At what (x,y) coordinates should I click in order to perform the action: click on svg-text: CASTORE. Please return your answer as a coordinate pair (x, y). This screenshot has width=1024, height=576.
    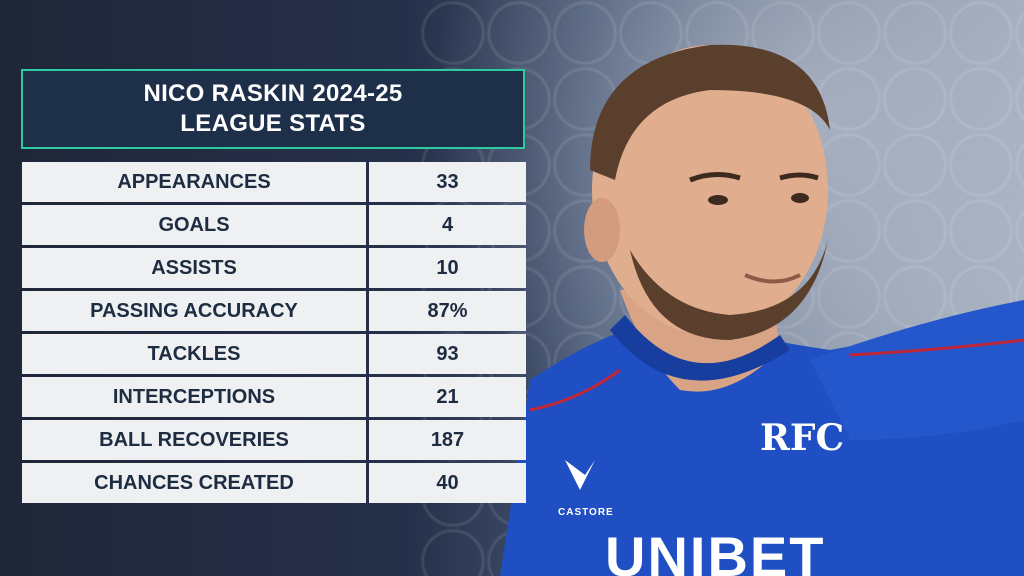
    Looking at the image, I should click on (586, 512).